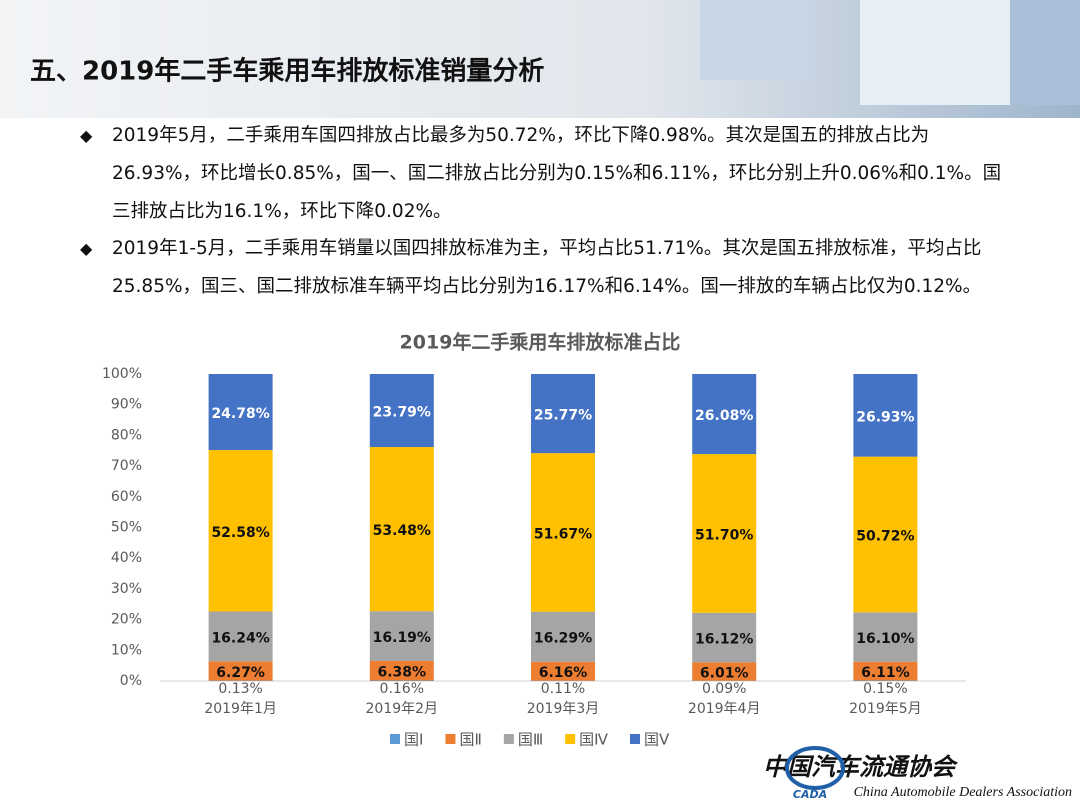 Image resolution: width=1080 pixels, height=810 pixels. Describe the element at coordinates (126, 466) in the screenshot. I see `y-tick-label: 70%` at that location.